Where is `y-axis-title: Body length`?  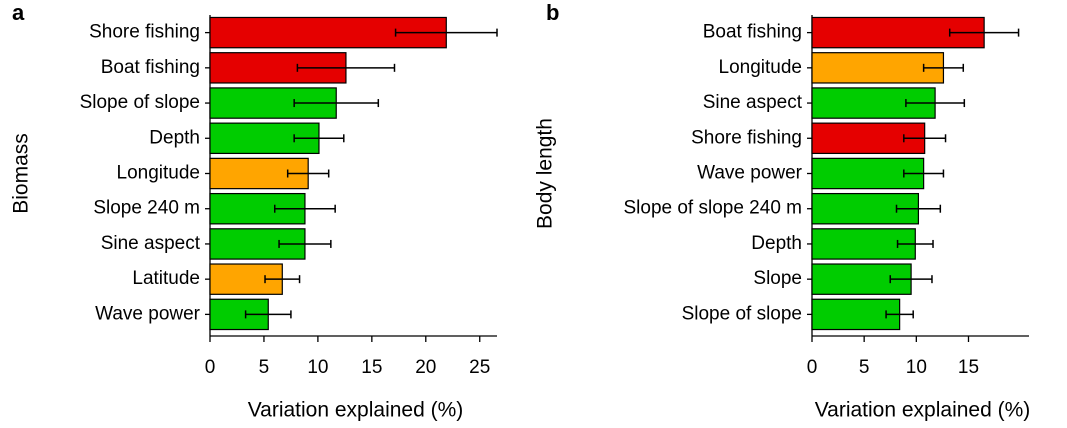 y-axis-title: Body length is located at coordinates (545, 173).